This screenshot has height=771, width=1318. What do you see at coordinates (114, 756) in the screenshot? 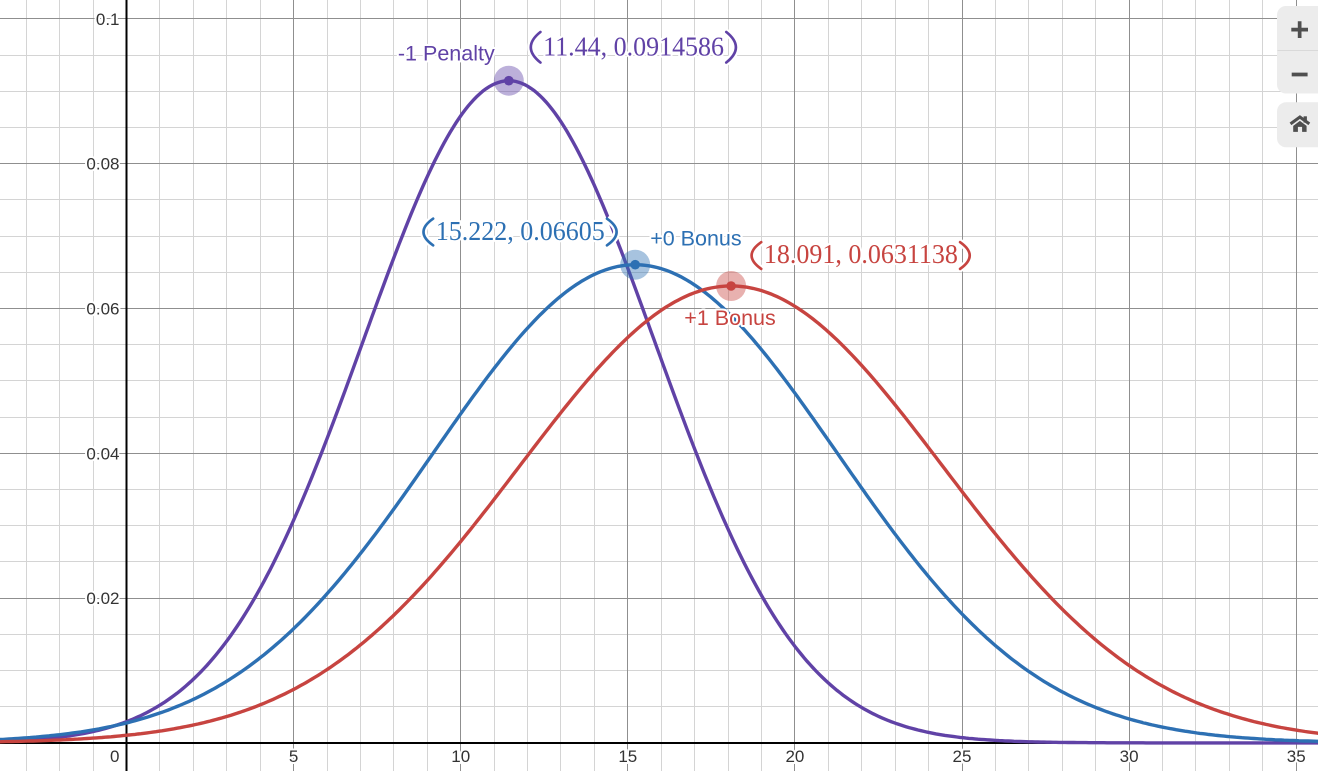
I see `svg-text: 0` at bounding box center [114, 756].